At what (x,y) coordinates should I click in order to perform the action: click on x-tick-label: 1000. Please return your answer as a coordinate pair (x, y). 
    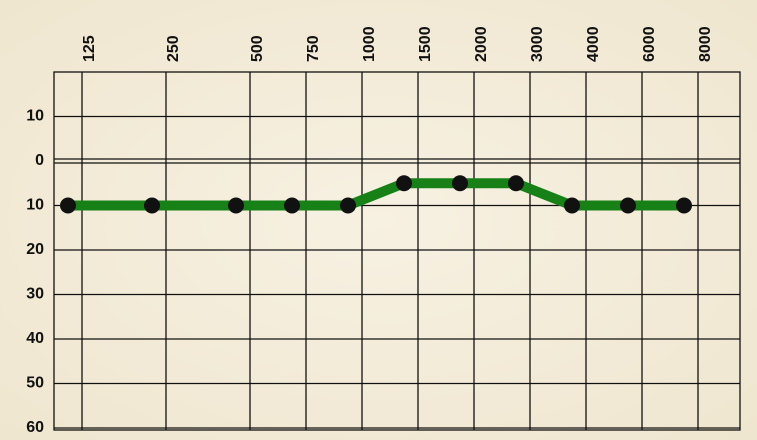
    Looking at the image, I should click on (369, 44).